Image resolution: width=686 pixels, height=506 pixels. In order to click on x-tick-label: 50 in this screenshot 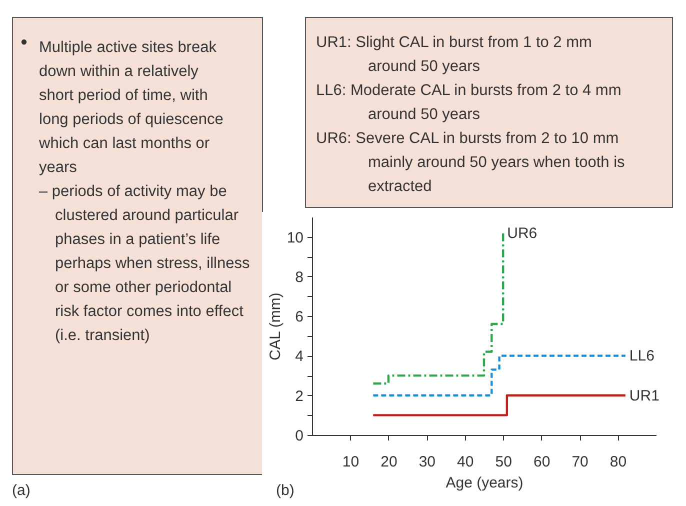, I will do `click(503, 462)`.